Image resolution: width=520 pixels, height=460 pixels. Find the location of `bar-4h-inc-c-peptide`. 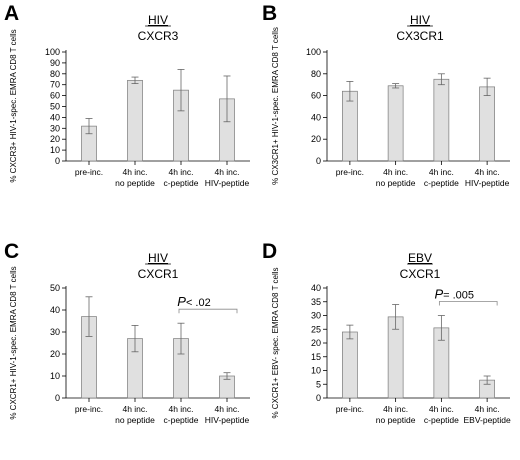

bar-4h-inc-c-peptide is located at coordinates (441, 120).